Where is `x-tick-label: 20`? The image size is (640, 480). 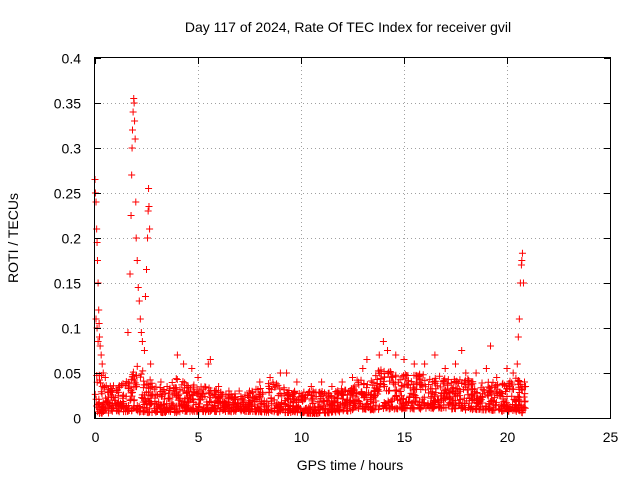 x-tick-label: 20 is located at coordinates (508, 437).